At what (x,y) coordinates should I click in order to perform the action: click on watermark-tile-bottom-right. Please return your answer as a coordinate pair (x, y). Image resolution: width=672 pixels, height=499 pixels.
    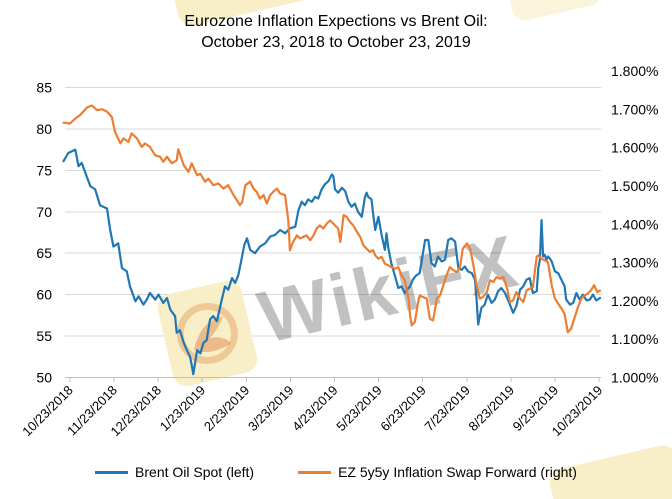
    Looking at the image, I should click on (610, 472).